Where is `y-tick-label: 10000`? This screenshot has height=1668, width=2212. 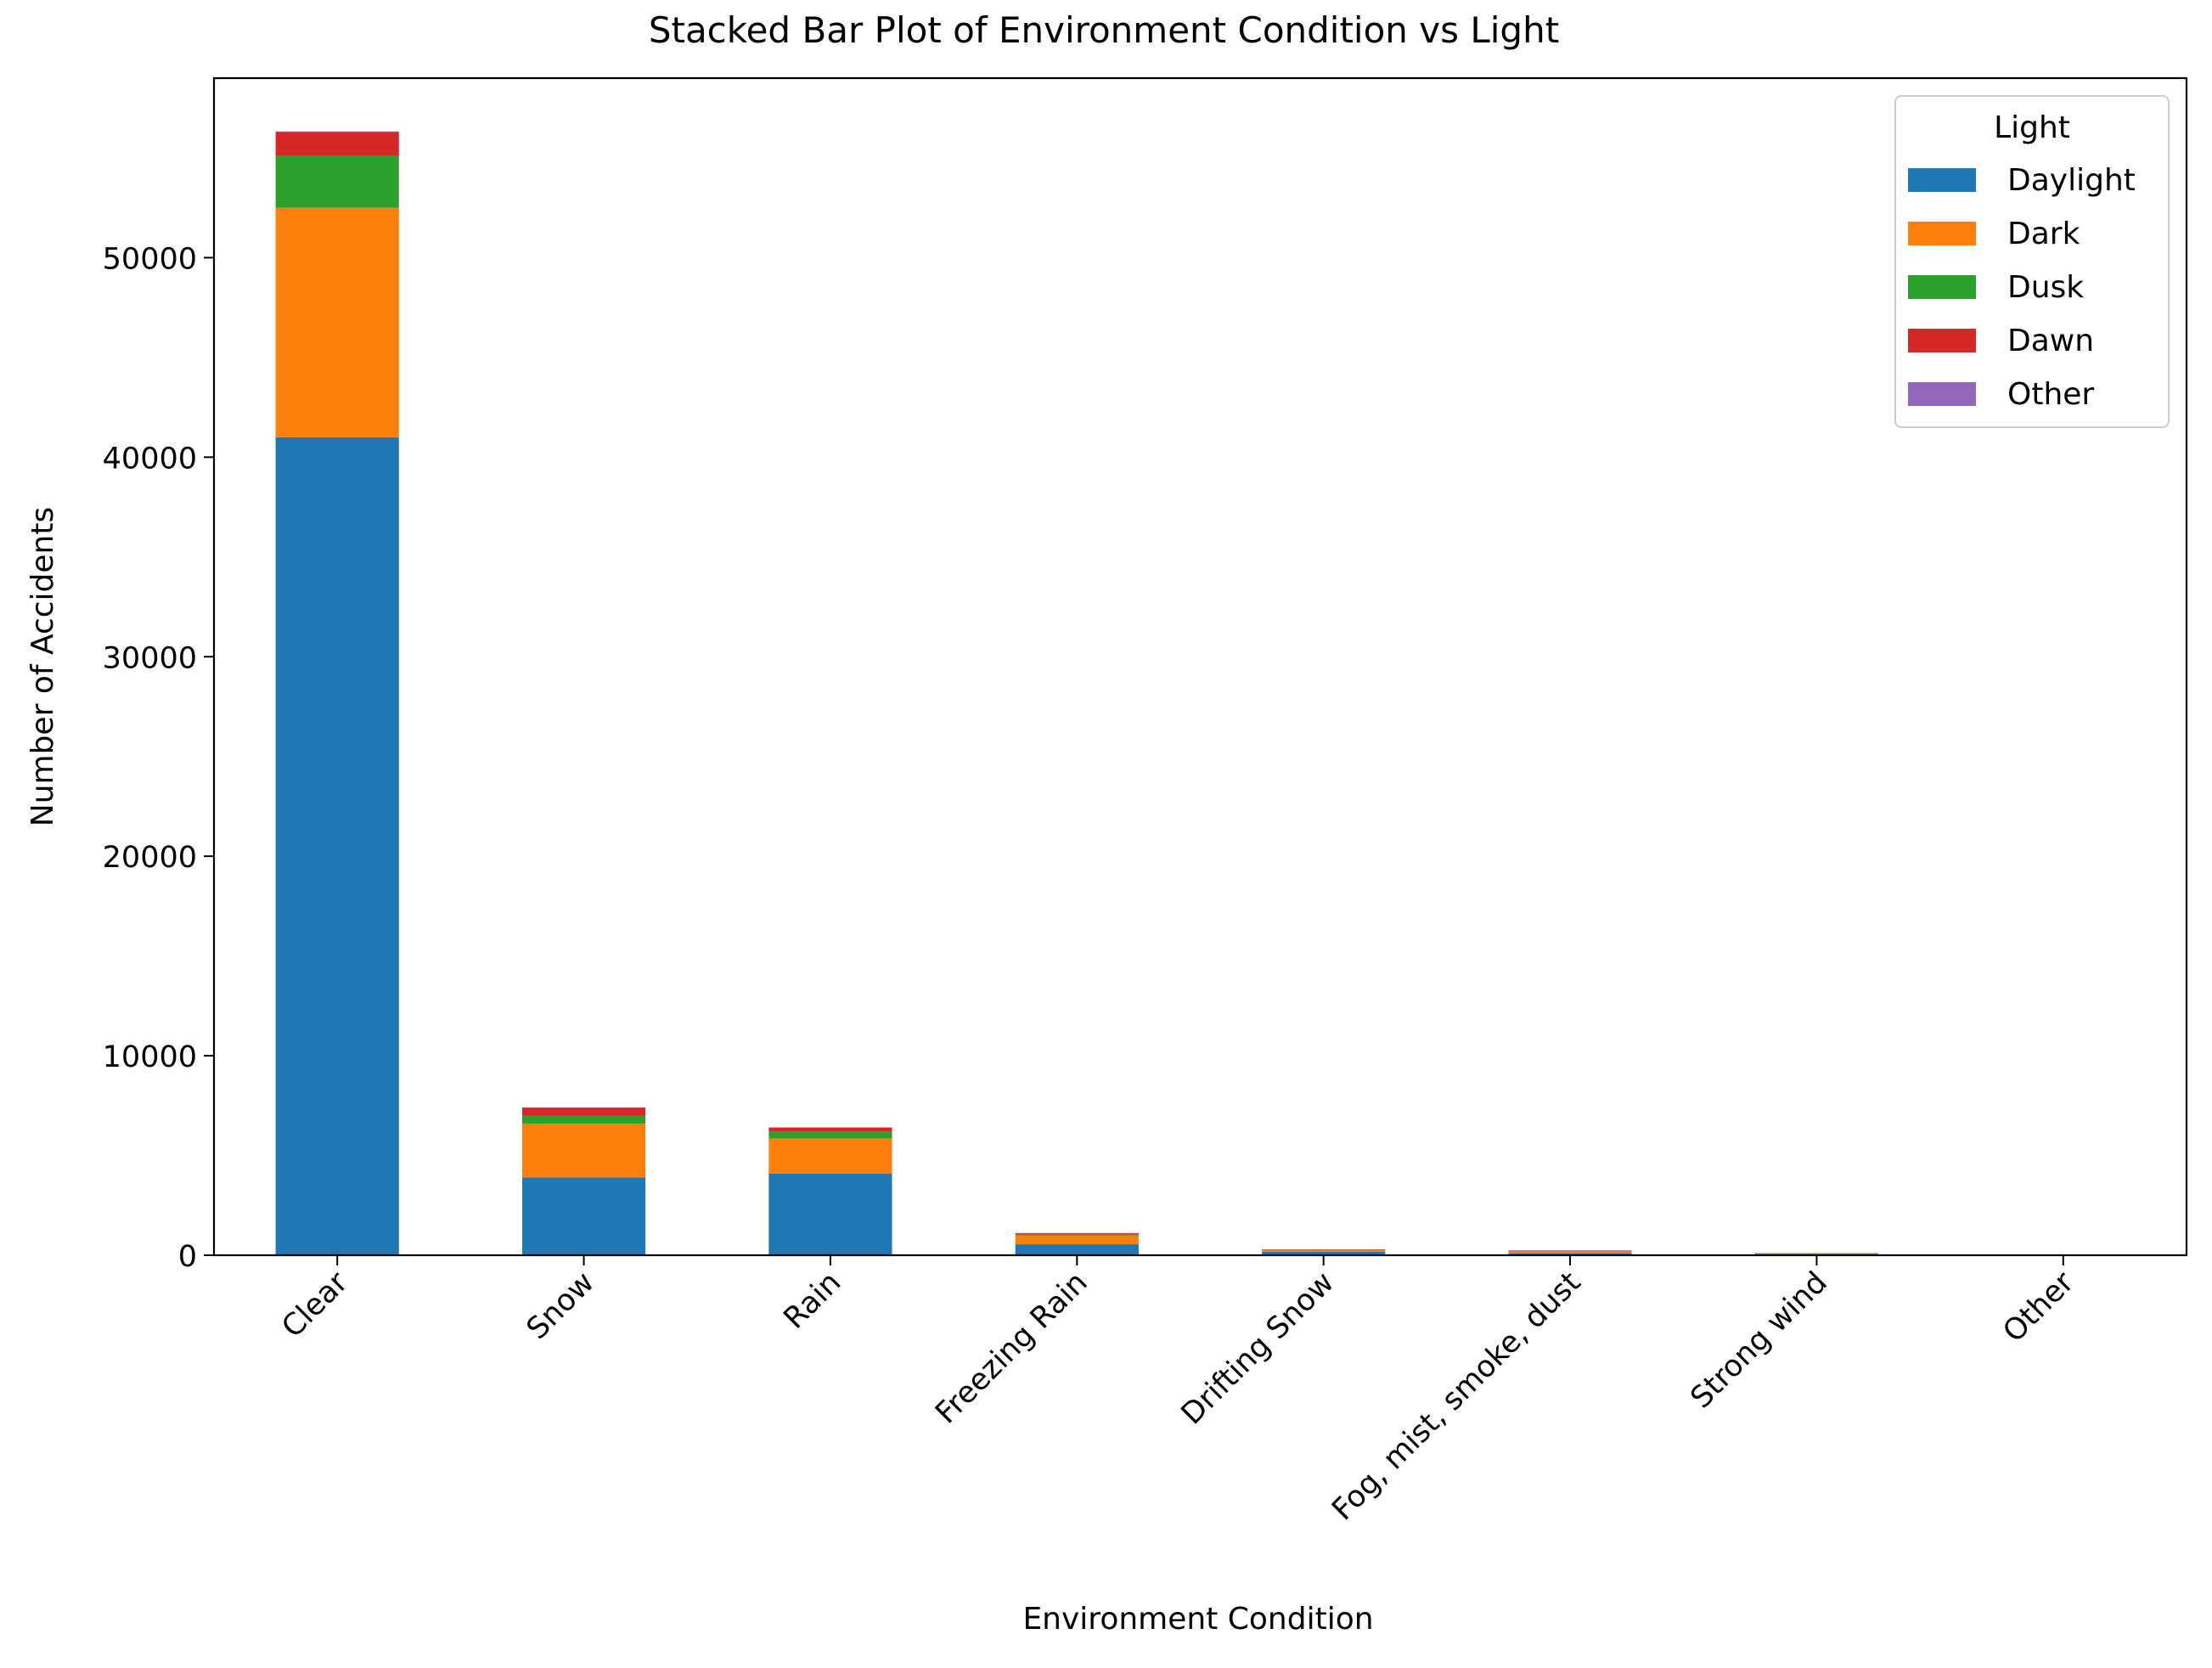
y-tick-label: 10000 is located at coordinates (150, 1057).